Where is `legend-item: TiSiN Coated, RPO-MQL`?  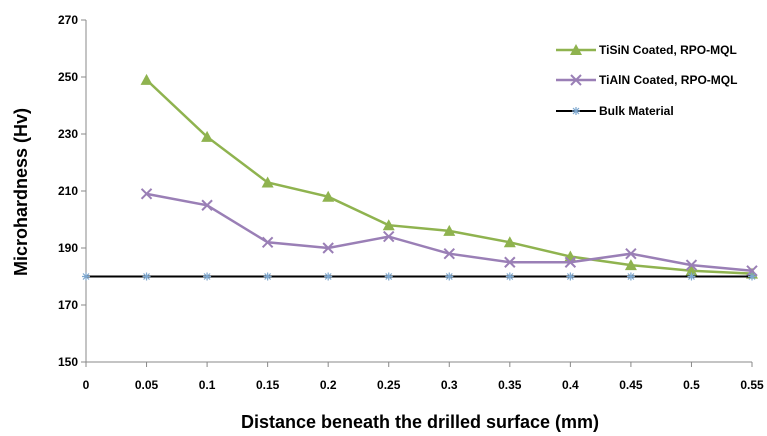 legend-item: TiSiN Coated, RPO-MQL is located at coordinates (646, 50).